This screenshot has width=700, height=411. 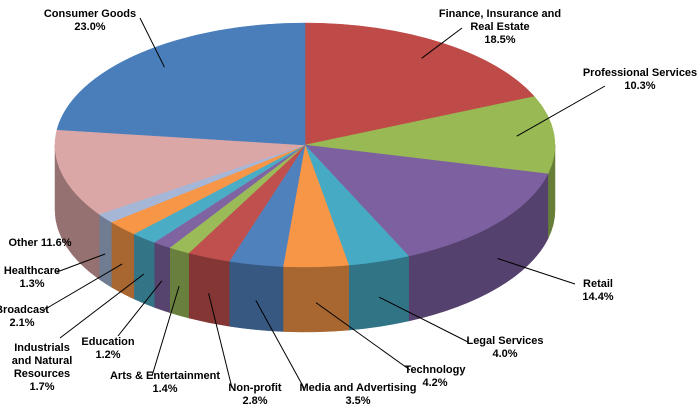 I want to click on category-name: Industrials and Natural Resources, so click(x=42, y=361).